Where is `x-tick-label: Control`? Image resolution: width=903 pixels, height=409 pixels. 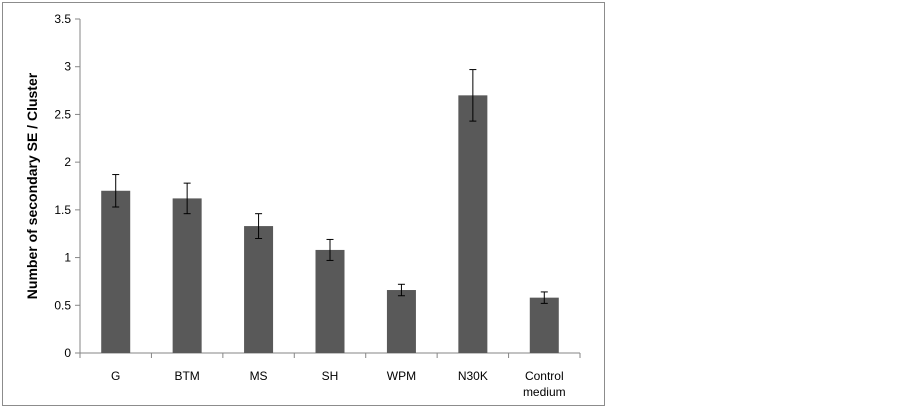 x-tick-label: Control is located at coordinates (544, 376).